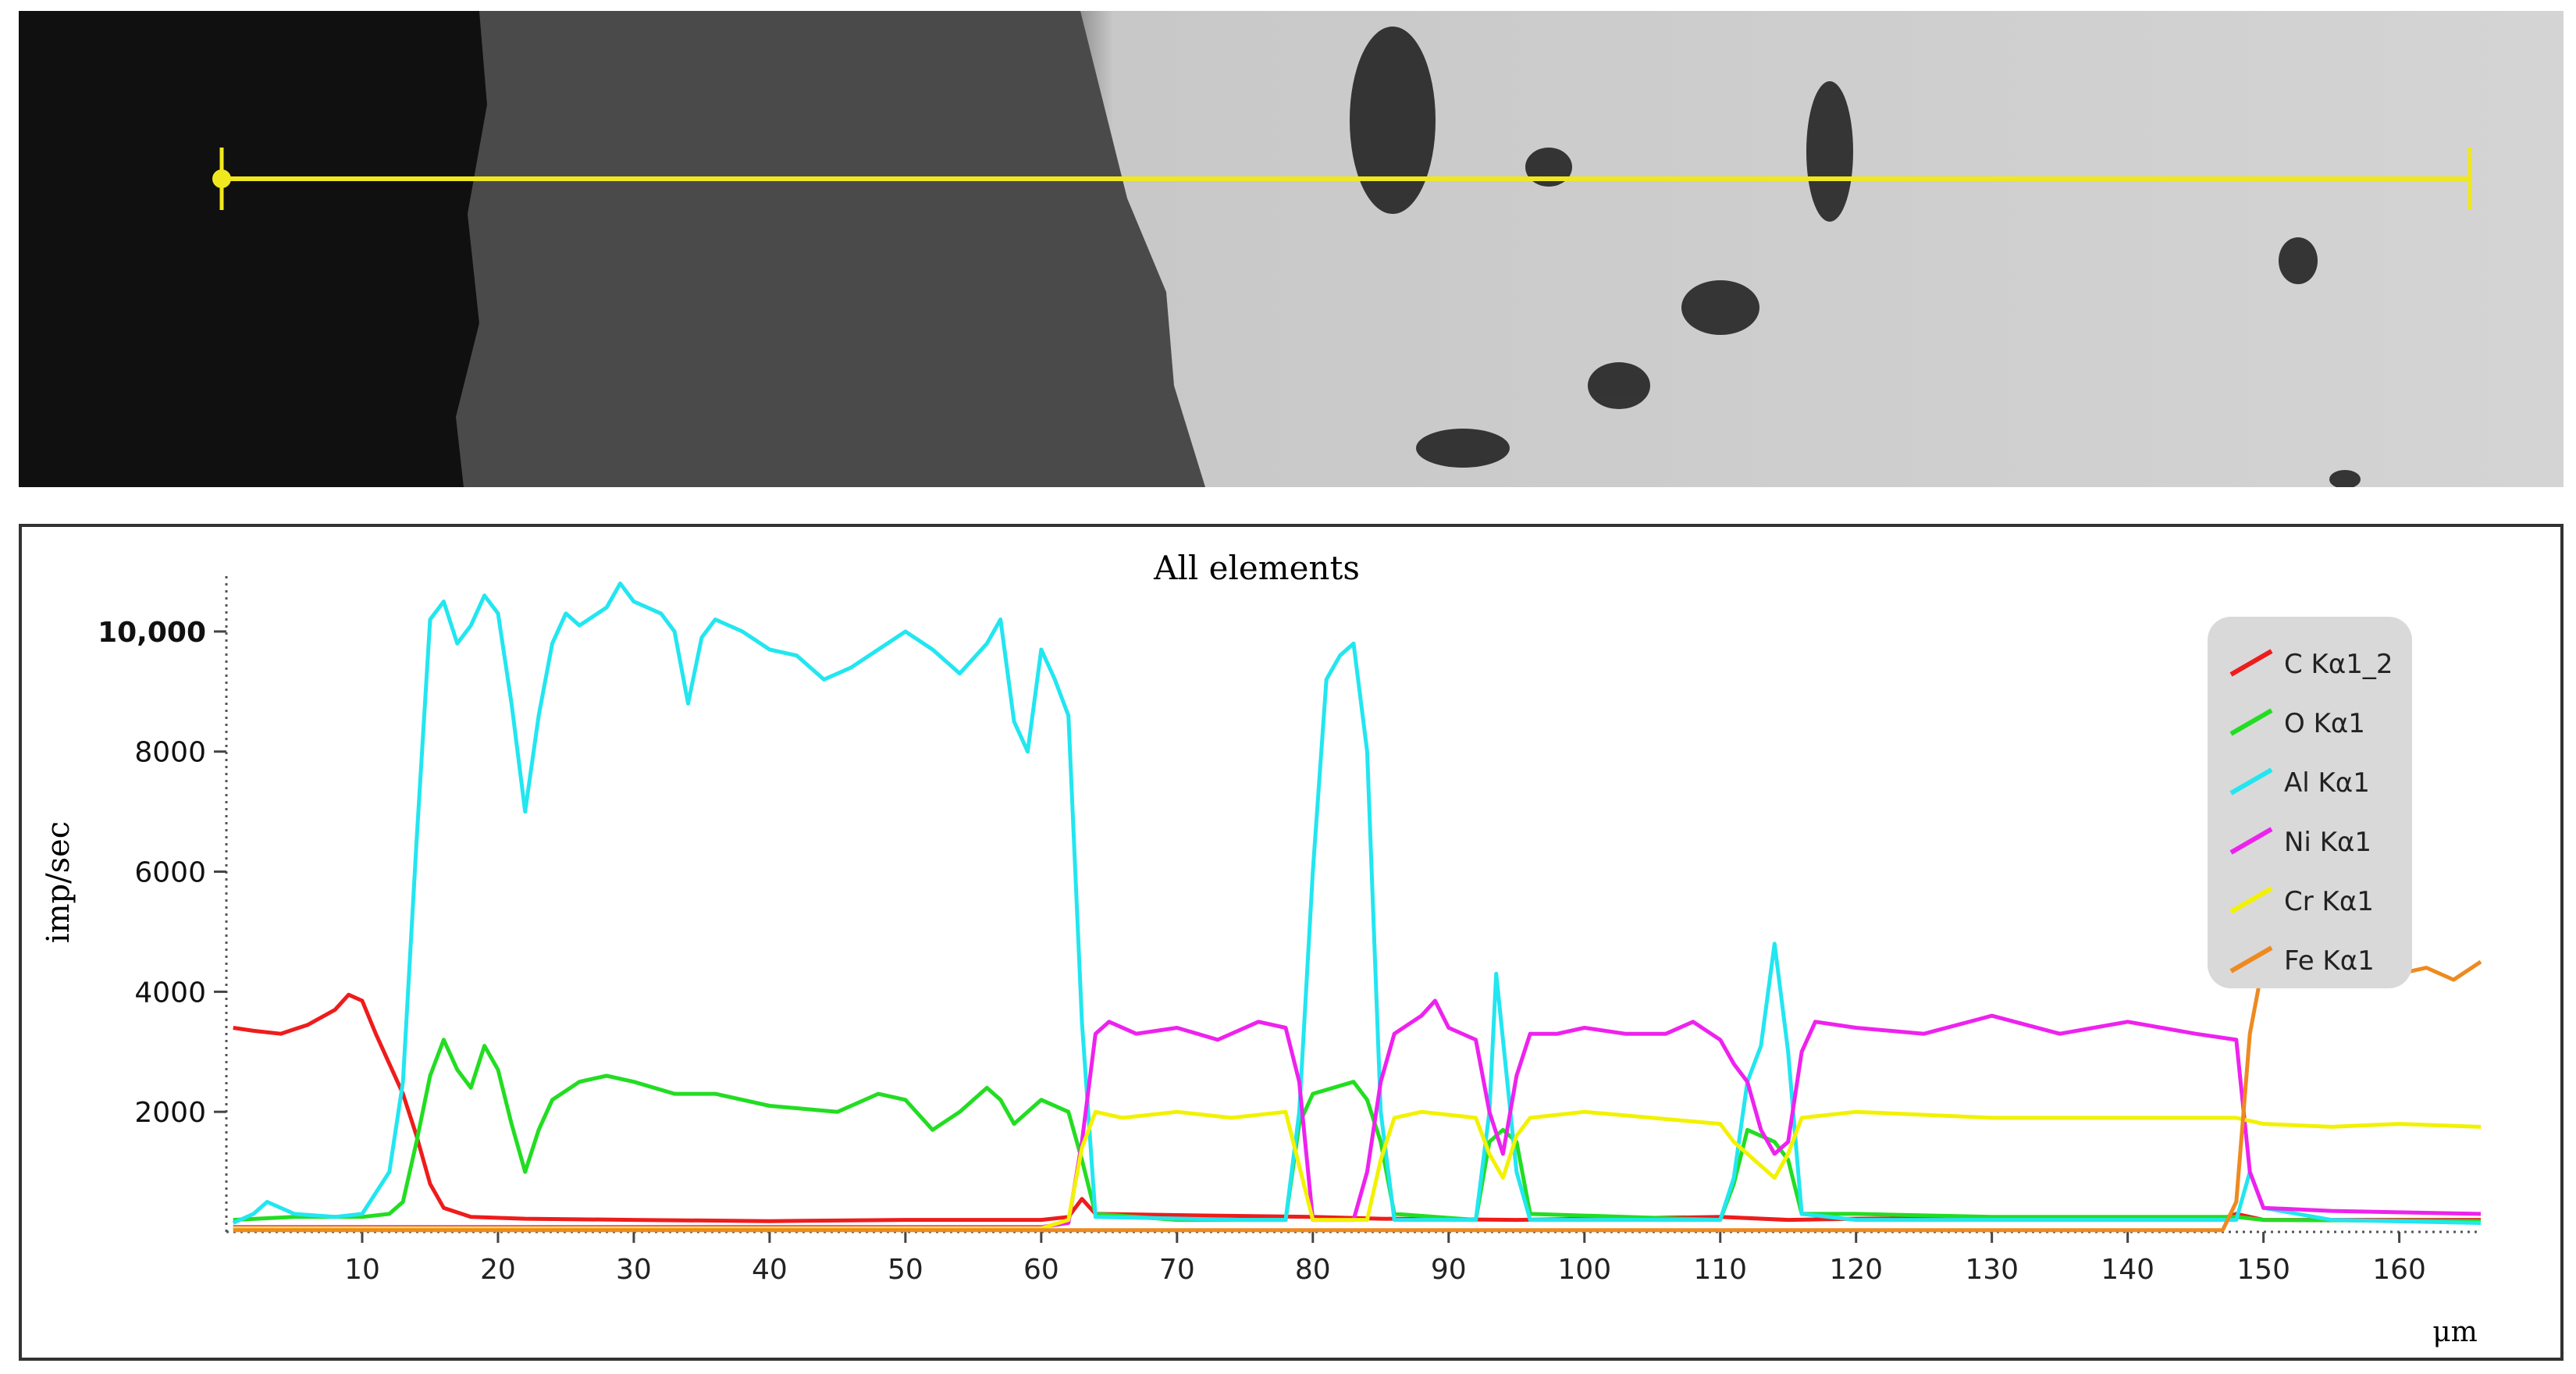 The image size is (2576, 1374). What do you see at coordinates (170, 753) in the screenshot?
I see `y-tick-label: 8000` at bounding box center [170, 753].